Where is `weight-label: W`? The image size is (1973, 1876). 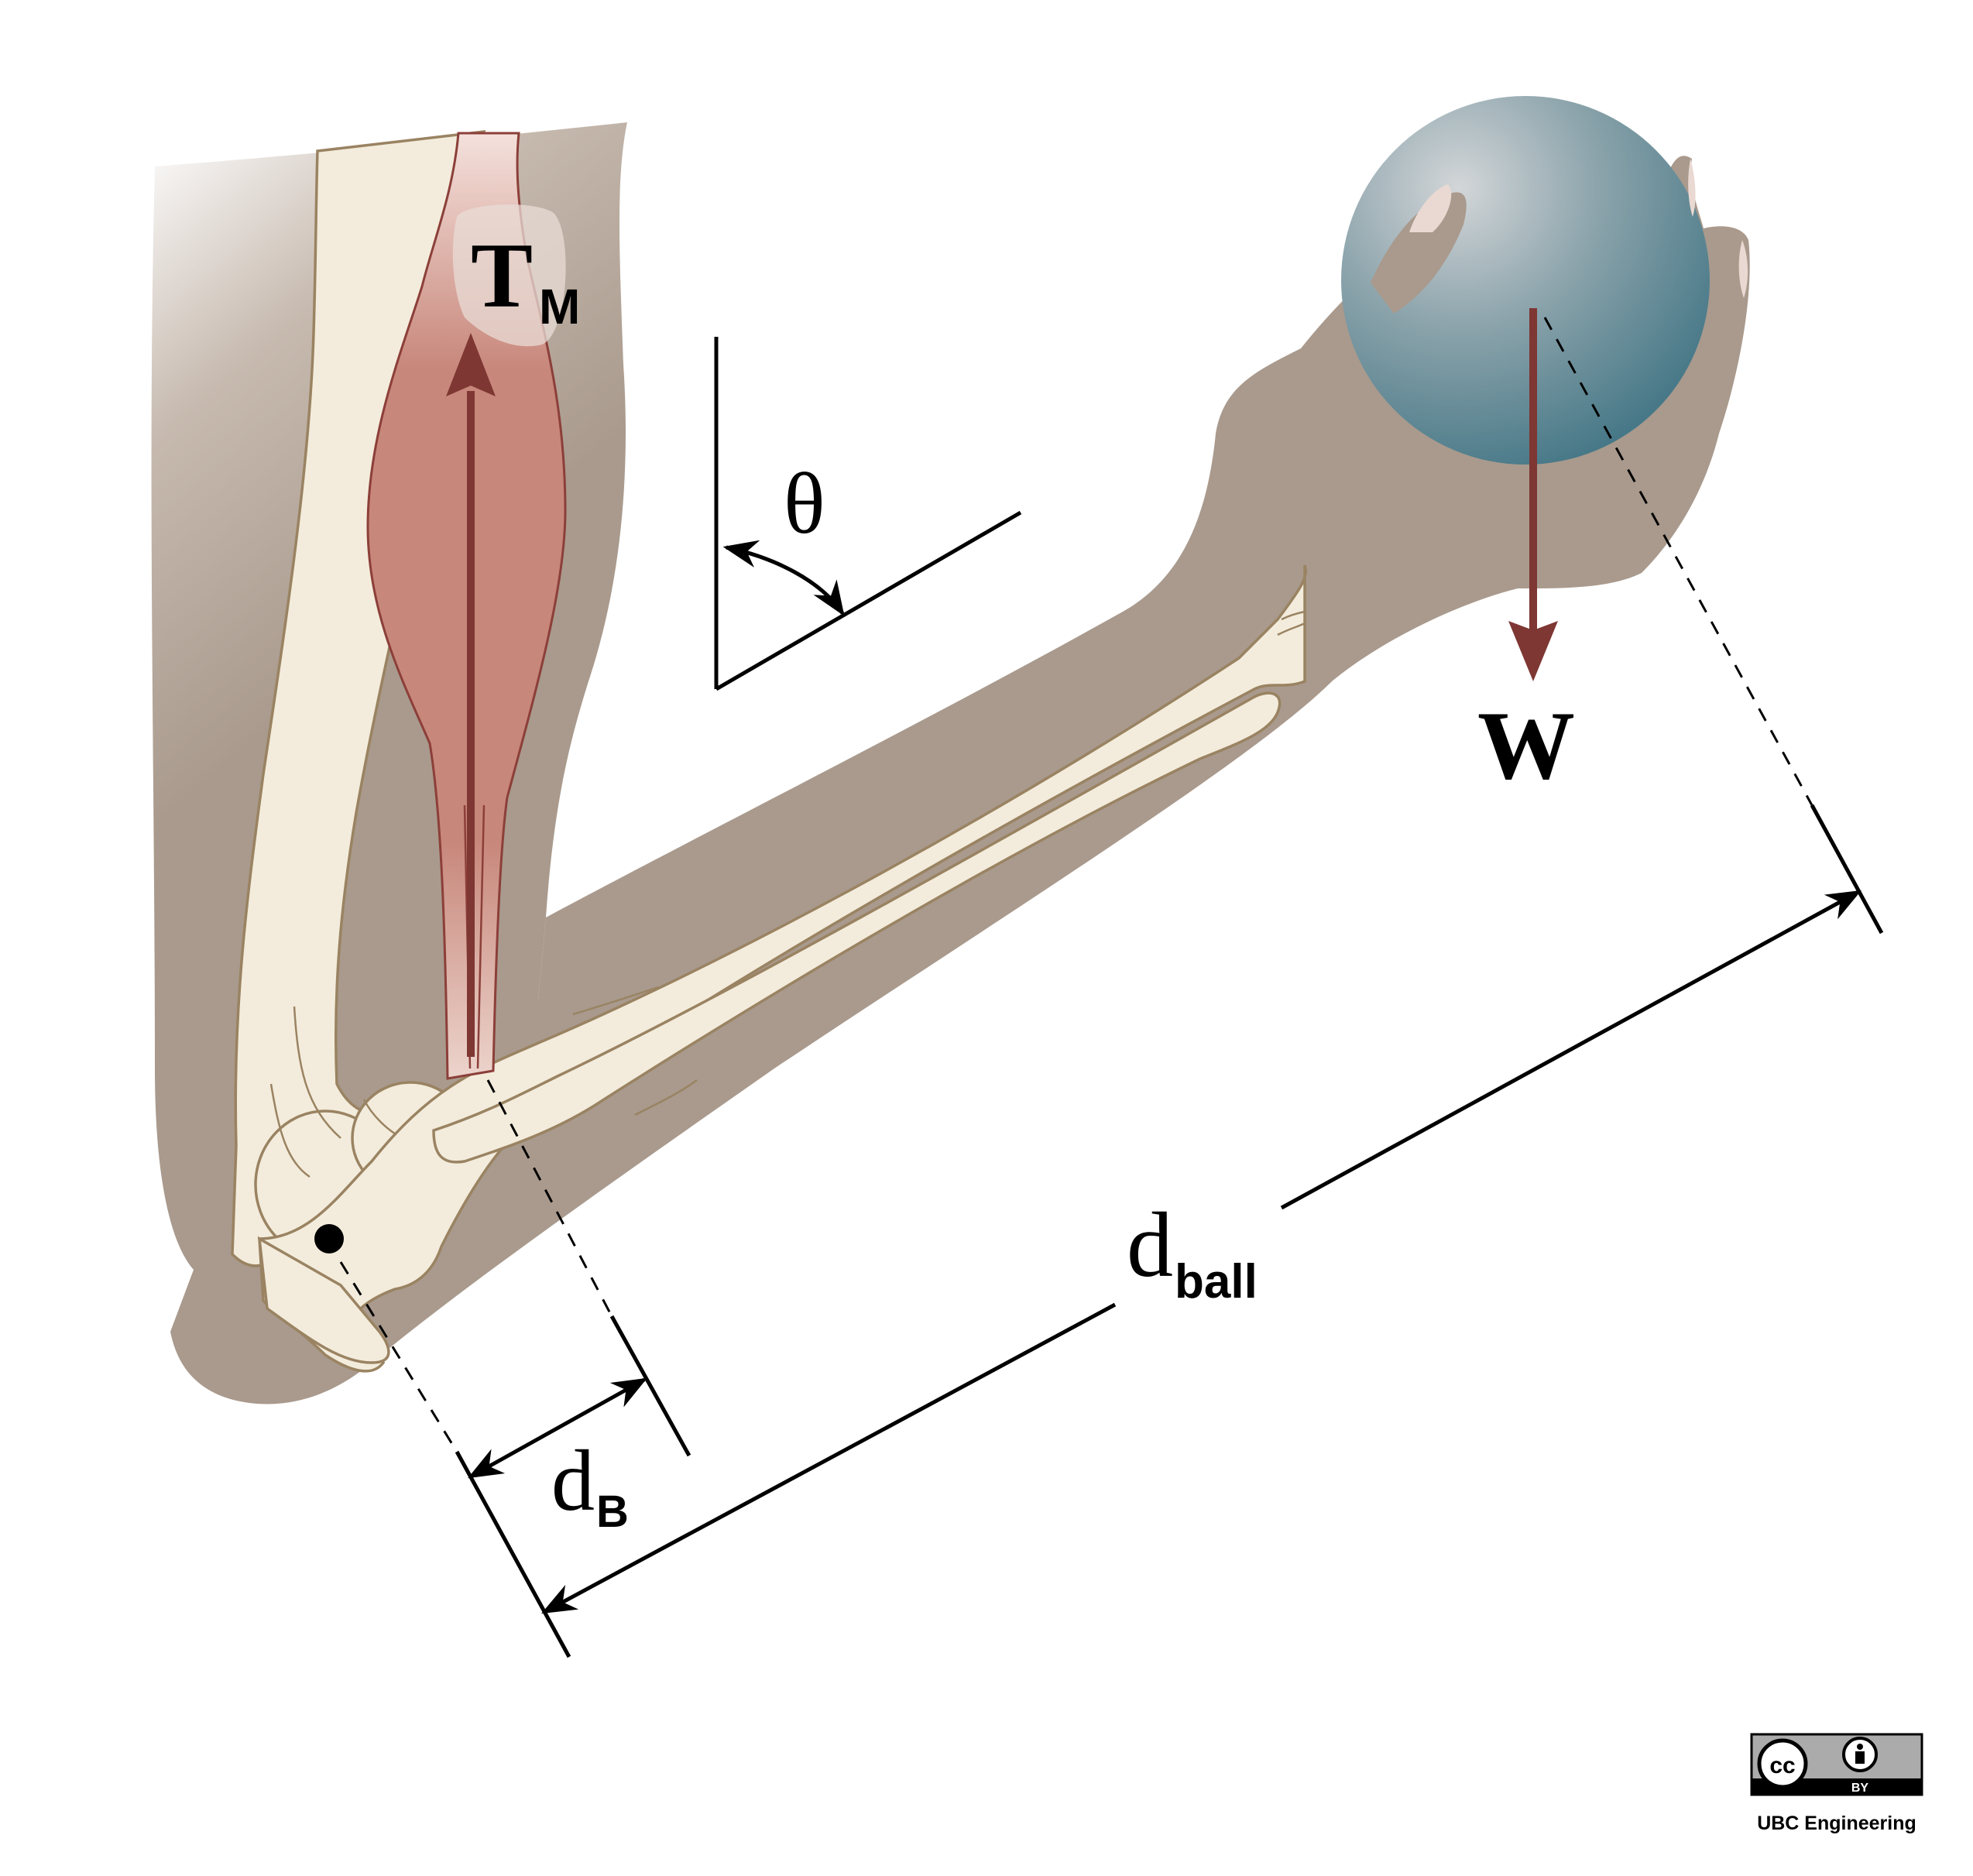 weight-label: W is located at coordinates (1526, 746).